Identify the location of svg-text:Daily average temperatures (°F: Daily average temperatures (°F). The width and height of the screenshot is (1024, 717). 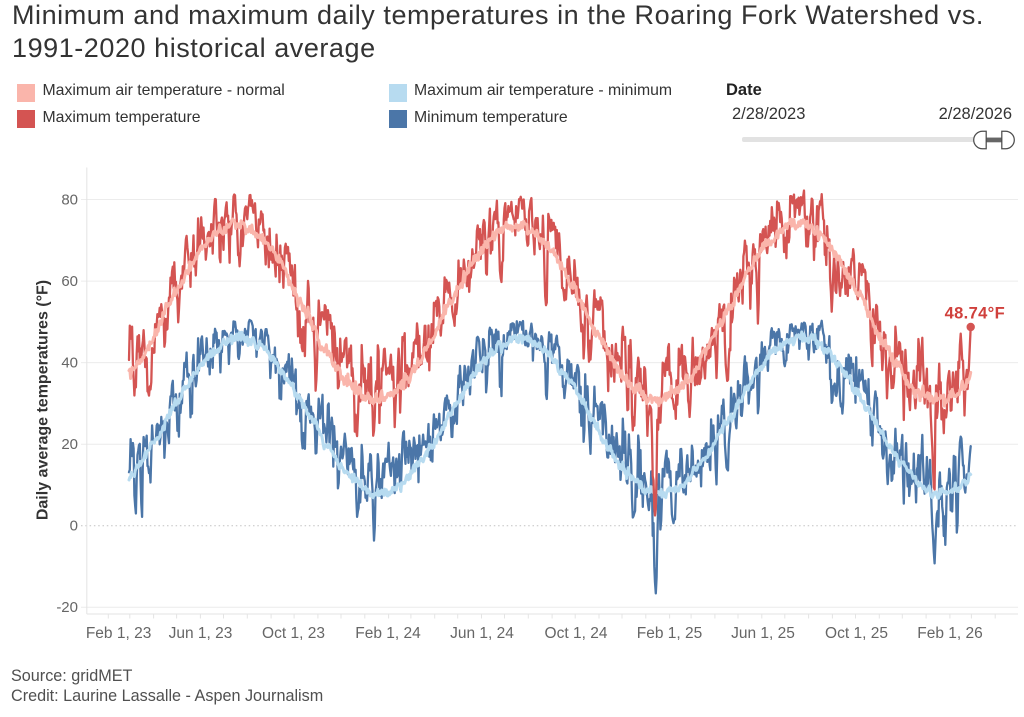
(43, 400).